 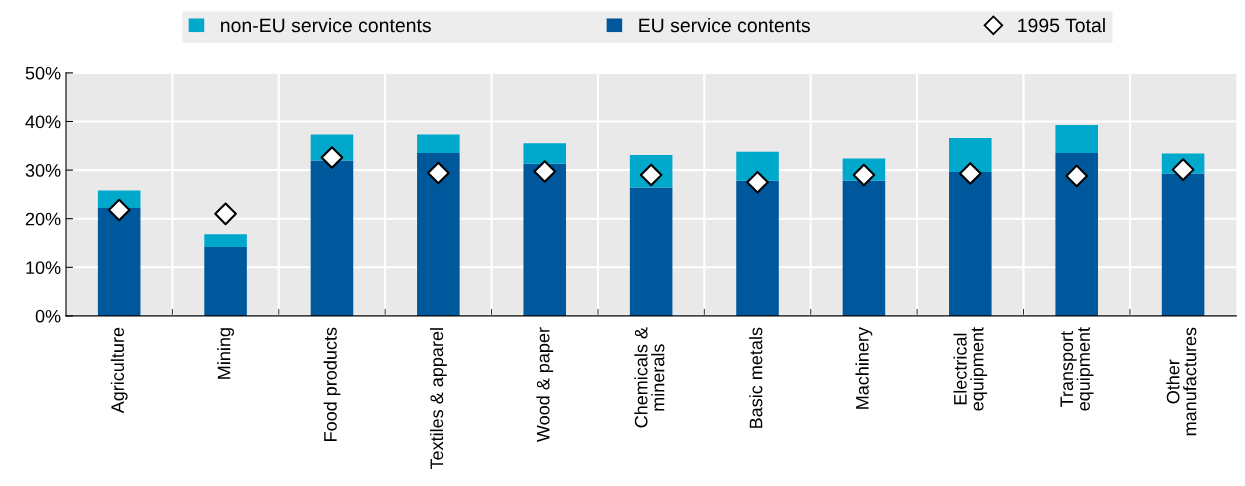 What do you see at coordinates (225, 353) in the screenshot?
I see `x-tick-label: Mining` at bounding box center [225, 353].